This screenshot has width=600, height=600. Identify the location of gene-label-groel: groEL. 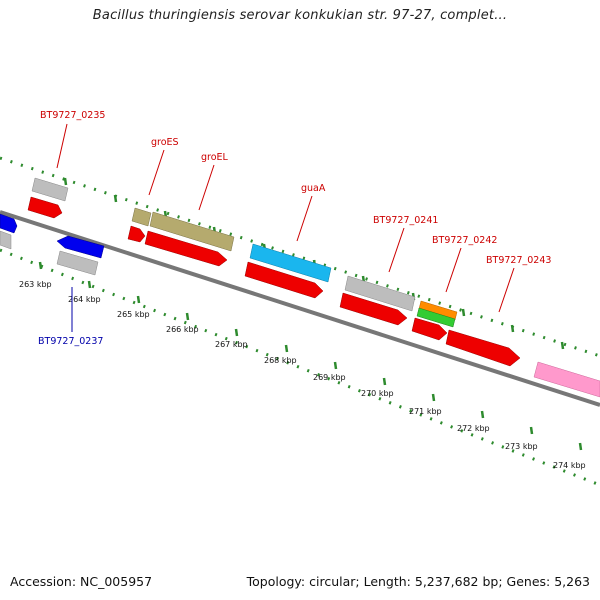
(215, 157).